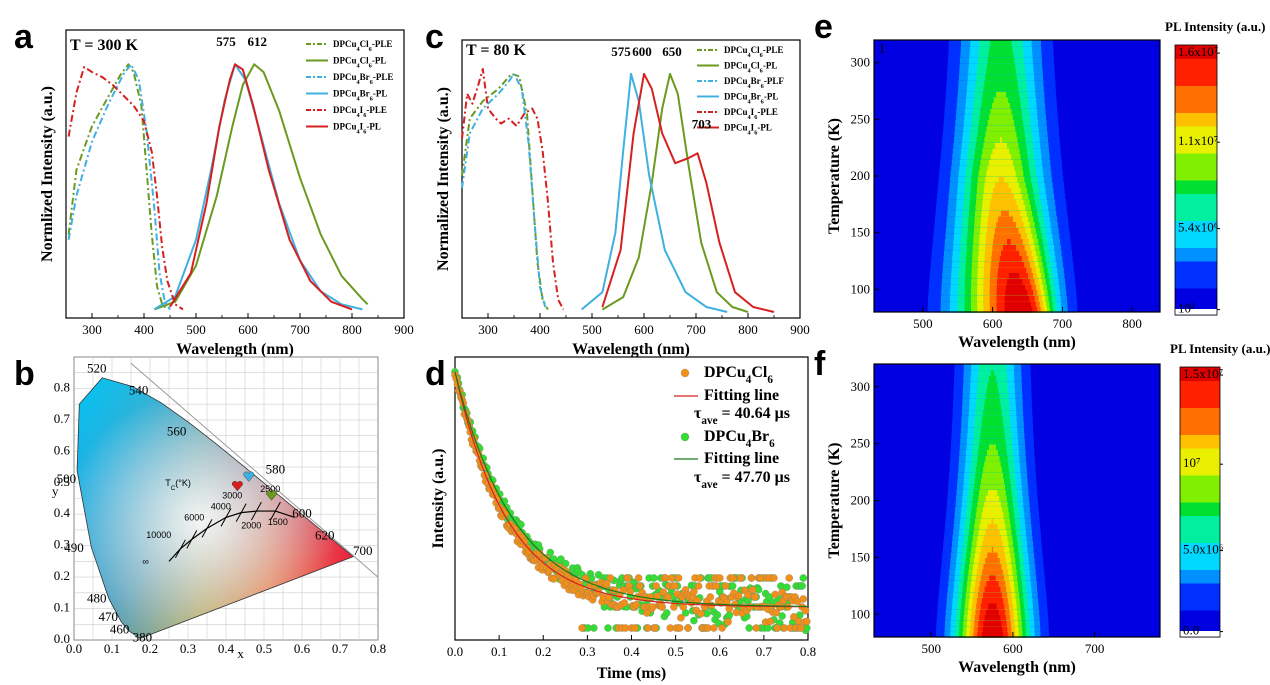  Describe the element at coordinates (62, 607) in the screenshot. I see `y-tick-label: 0.1` at that location.